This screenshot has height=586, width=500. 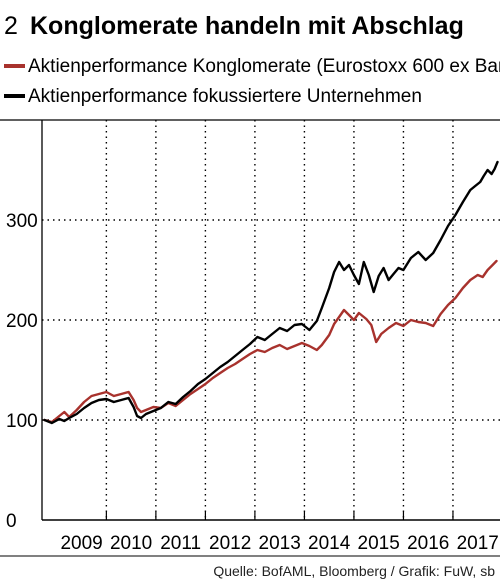 I want to click on chart-number: 2, so click(x=11, y=26).